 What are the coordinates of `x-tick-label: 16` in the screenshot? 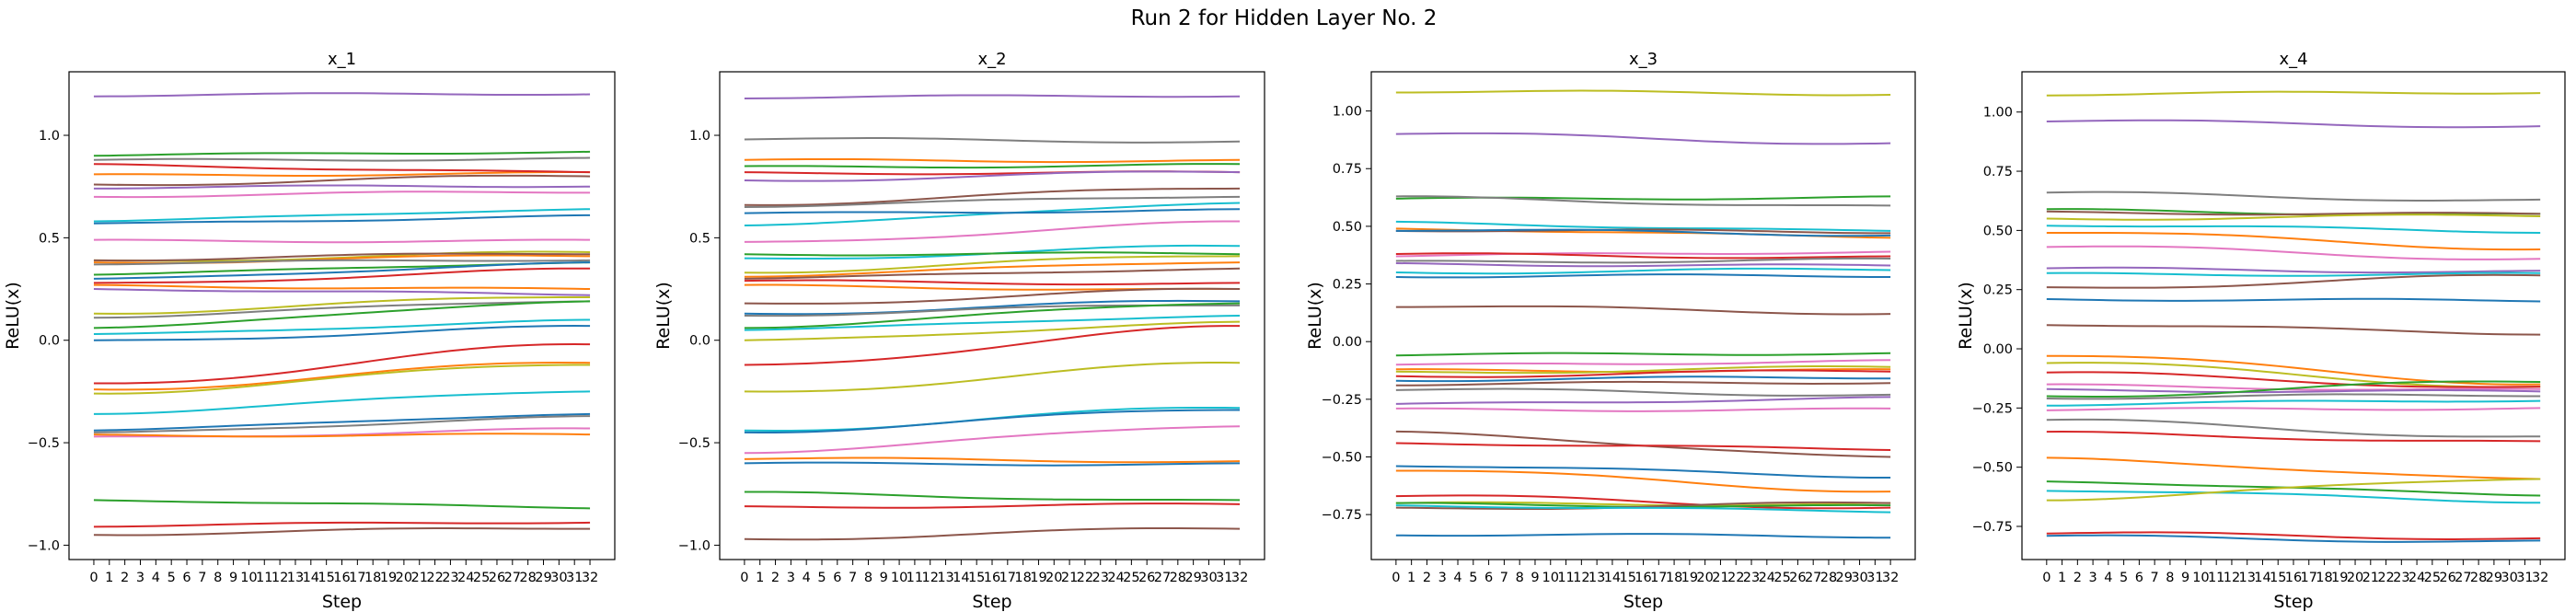 It's located at (342, 578).